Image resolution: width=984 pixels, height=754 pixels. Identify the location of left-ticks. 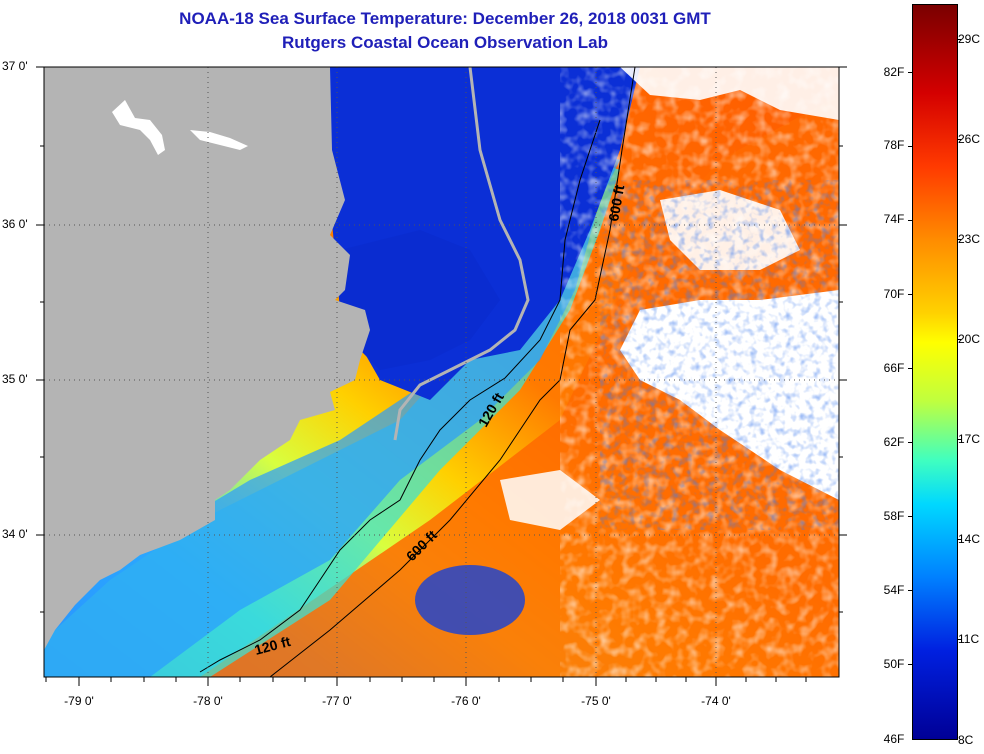
(40, 339).